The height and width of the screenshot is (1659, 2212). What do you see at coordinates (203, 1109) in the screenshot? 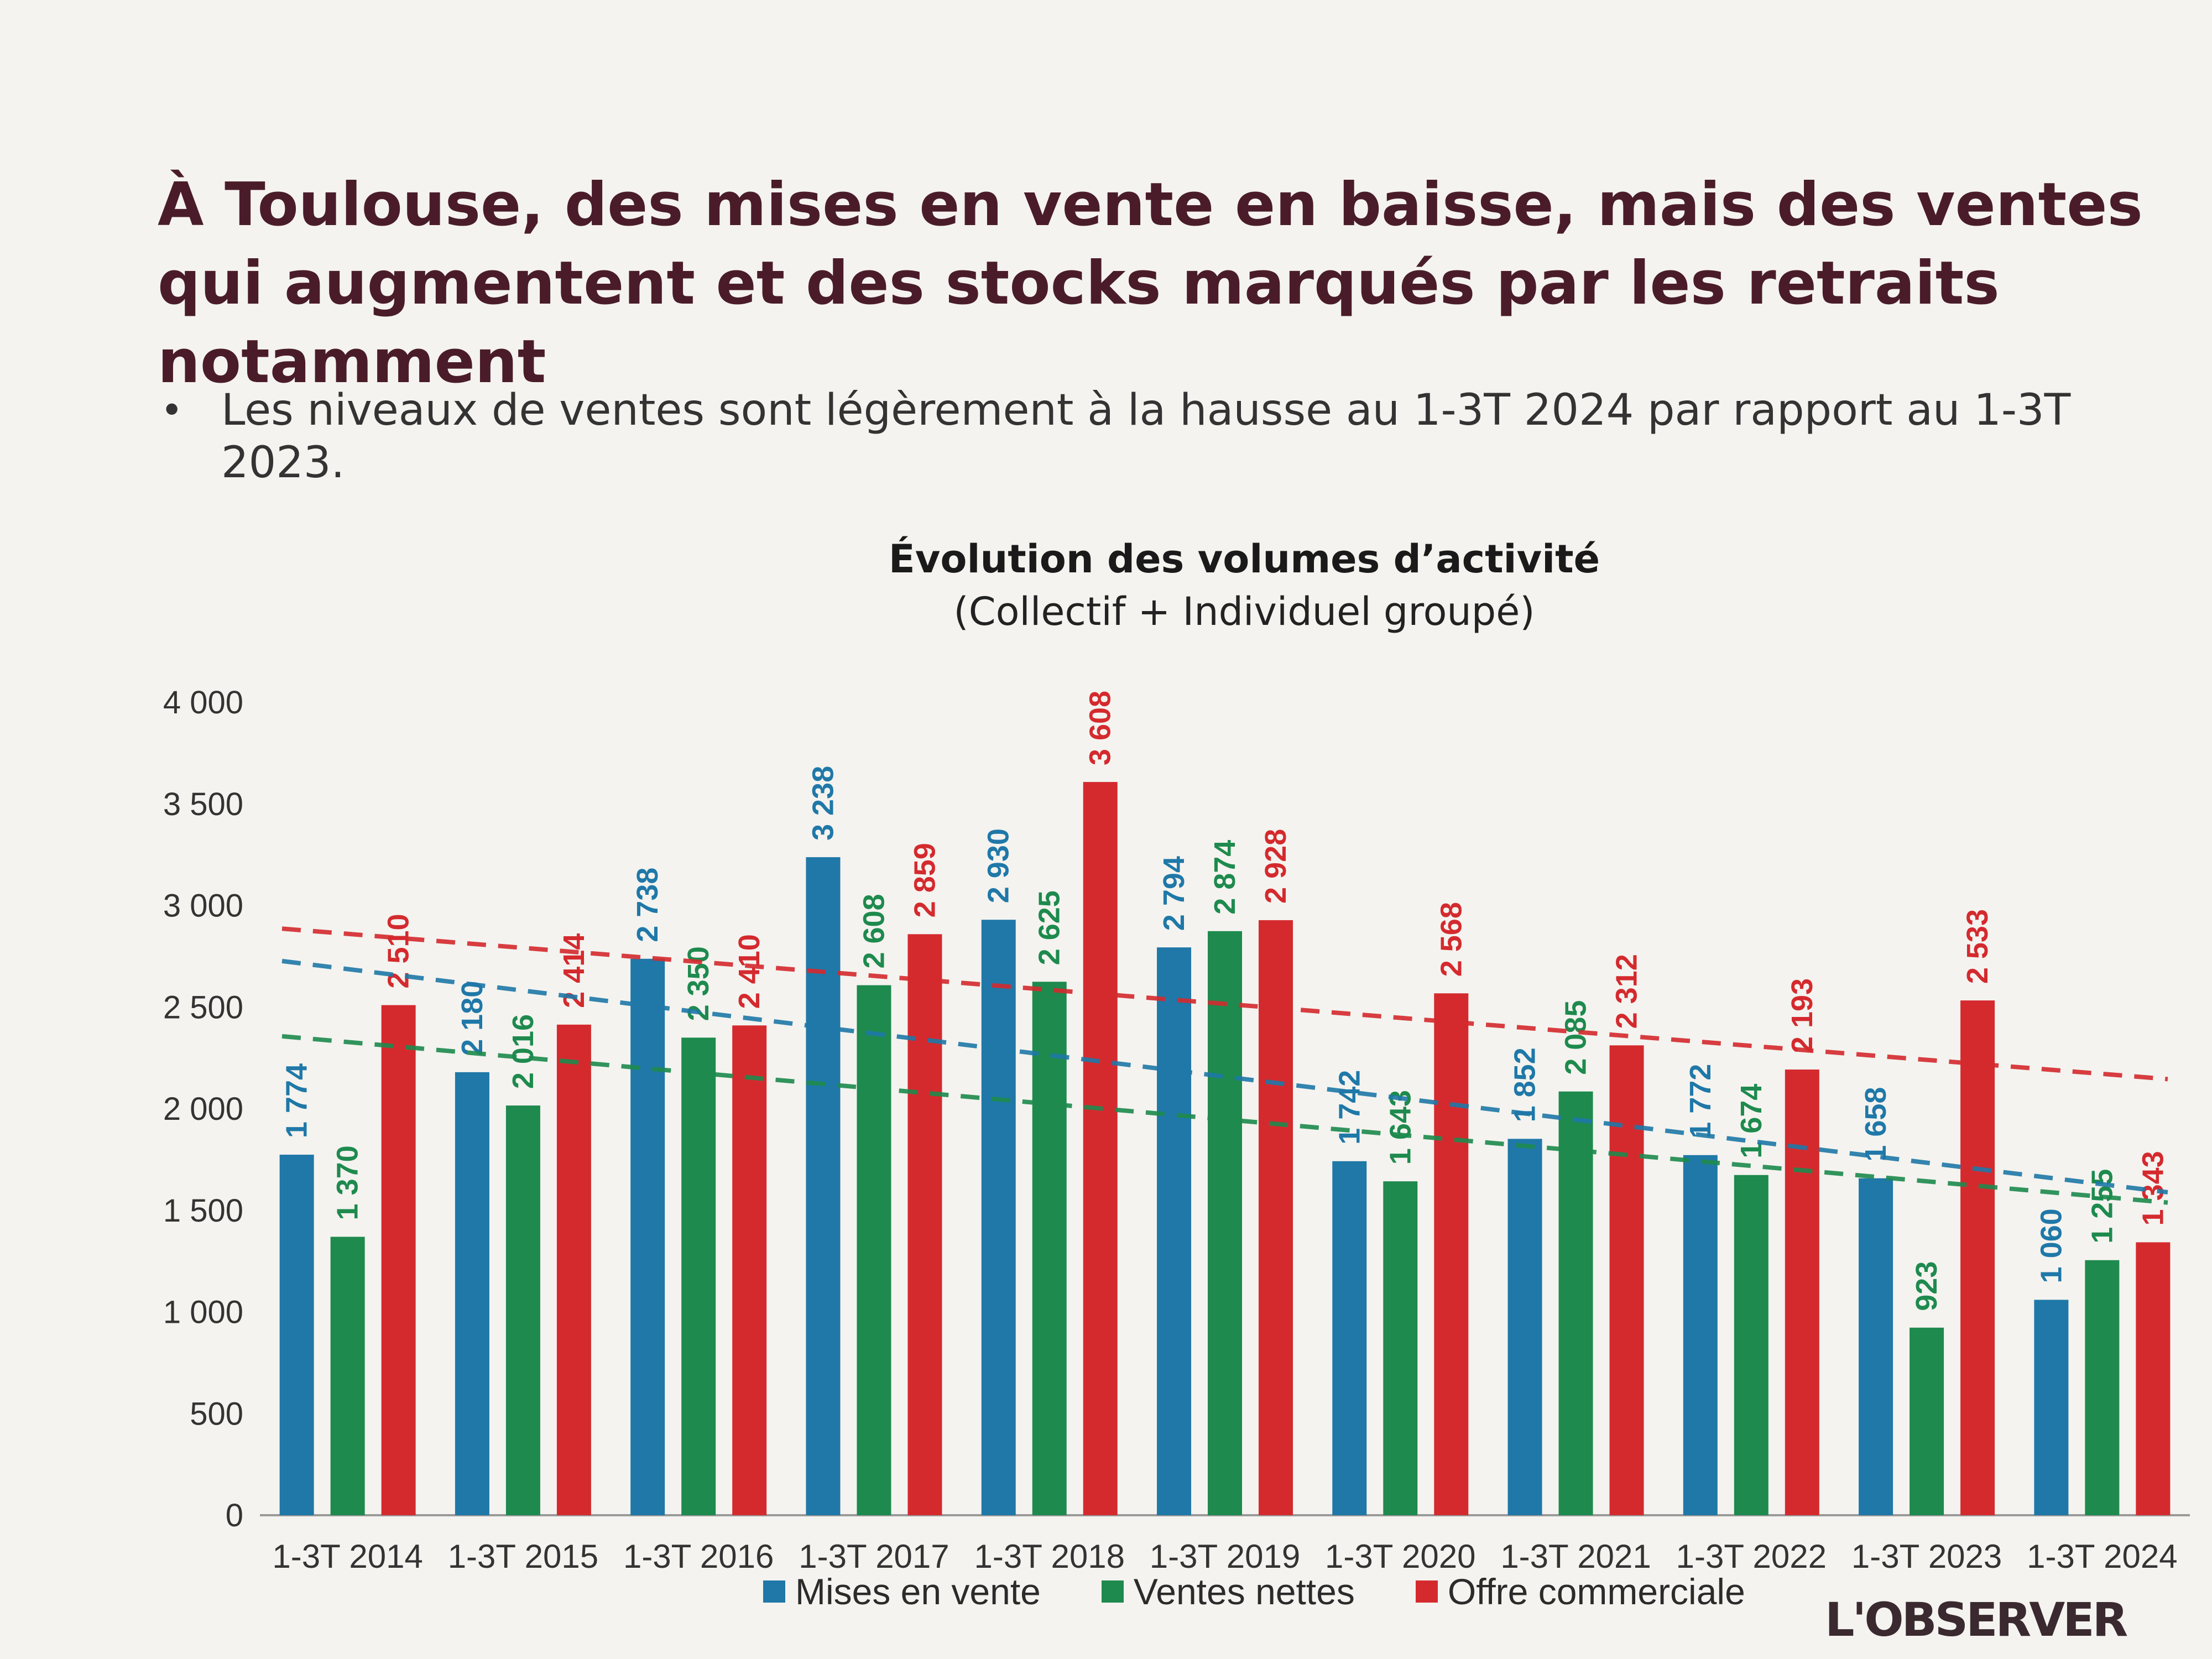
I see `y-tick-label: 2 000` at bounding box center [203, 1109].